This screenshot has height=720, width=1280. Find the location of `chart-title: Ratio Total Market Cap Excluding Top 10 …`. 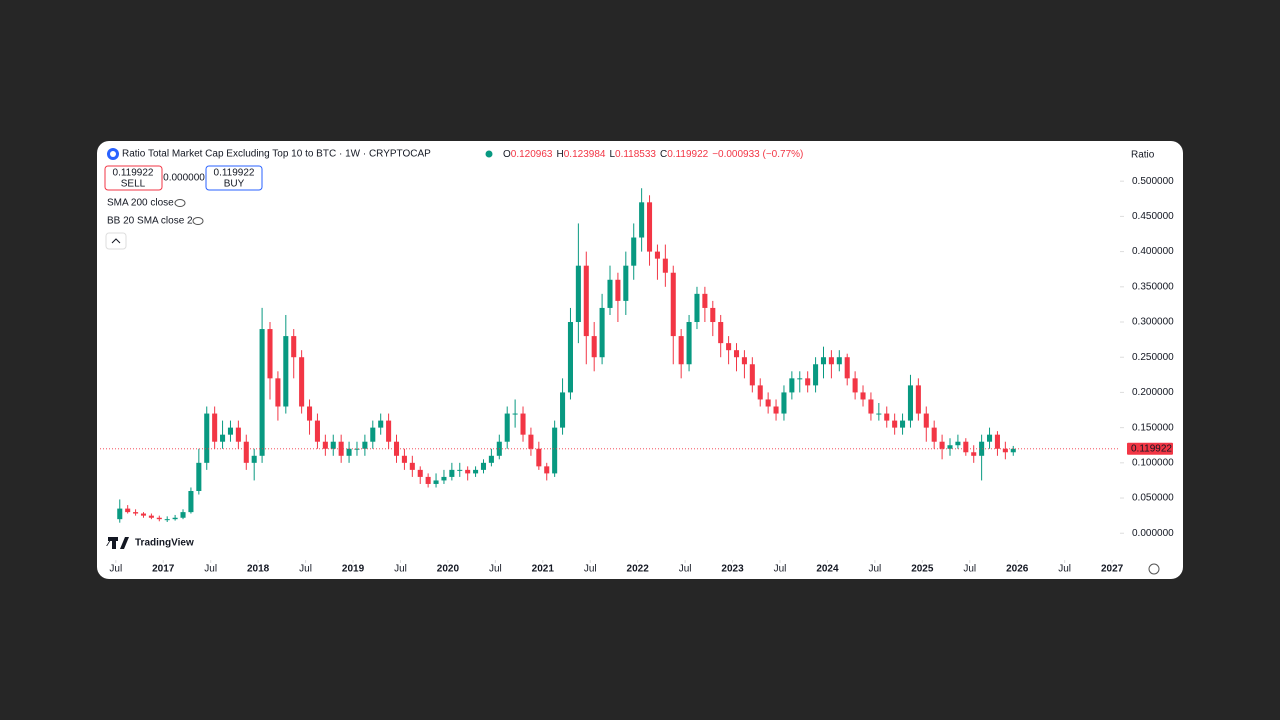

chart-title: Ratio Total Market Cap Excluding Top 10 … is located at coordinates (276, 154).